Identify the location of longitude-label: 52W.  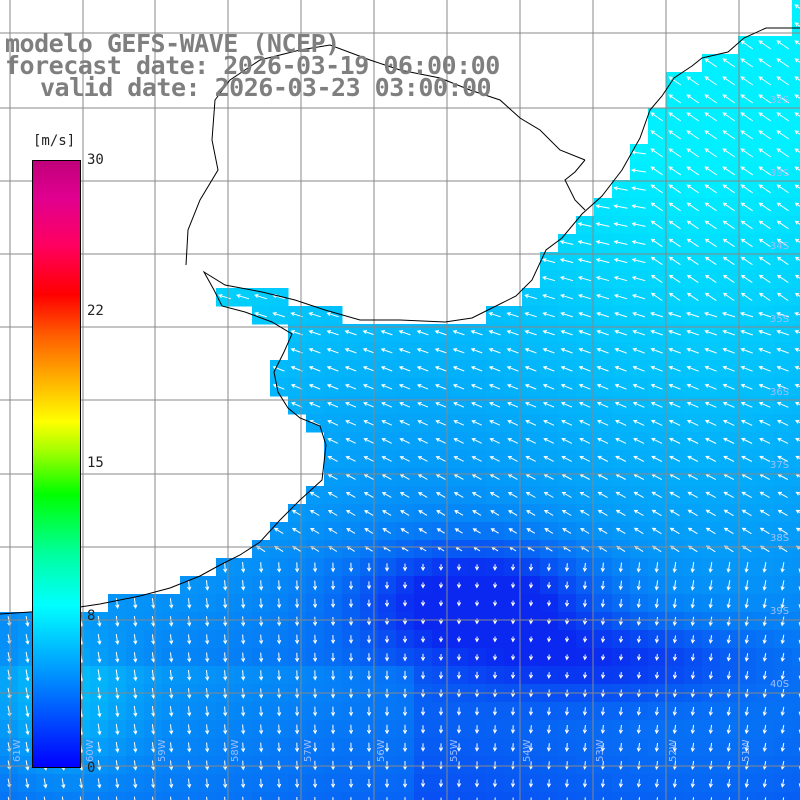
(673, 750).